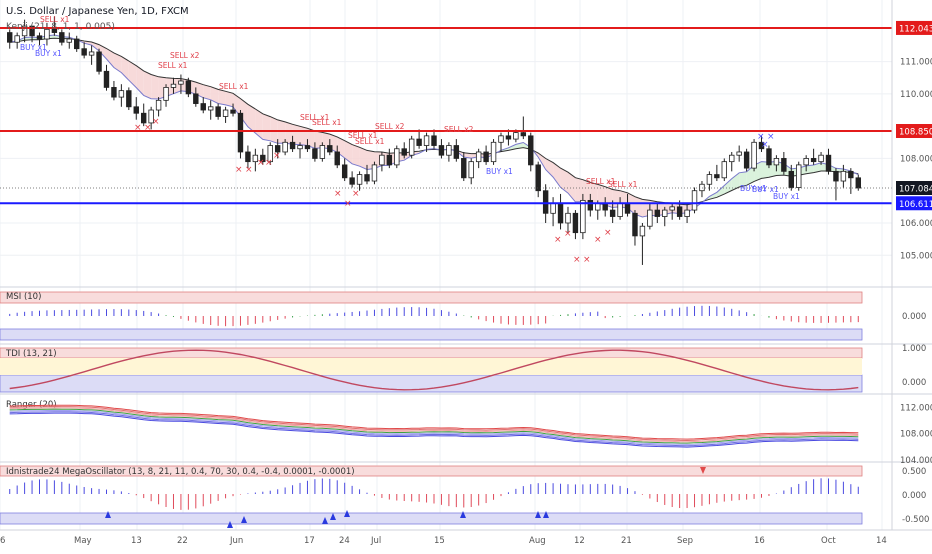 This screenshot has height=554, width=932. I want to click on zone-lower, so click(431, 383).